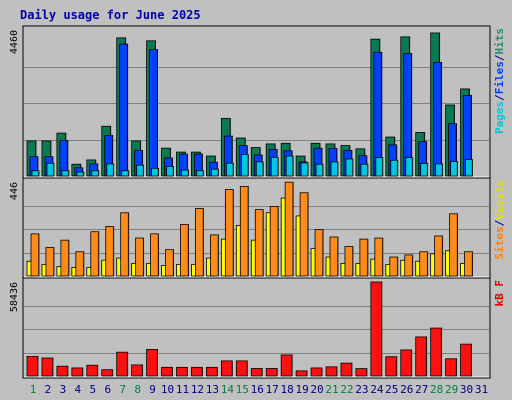 Image resolution: width=512 pixels, height=400 pixels. What do you see at coordinates (122, 389) in the screenshot?
I see `day-label: 7` at bounding box center [122, 389].